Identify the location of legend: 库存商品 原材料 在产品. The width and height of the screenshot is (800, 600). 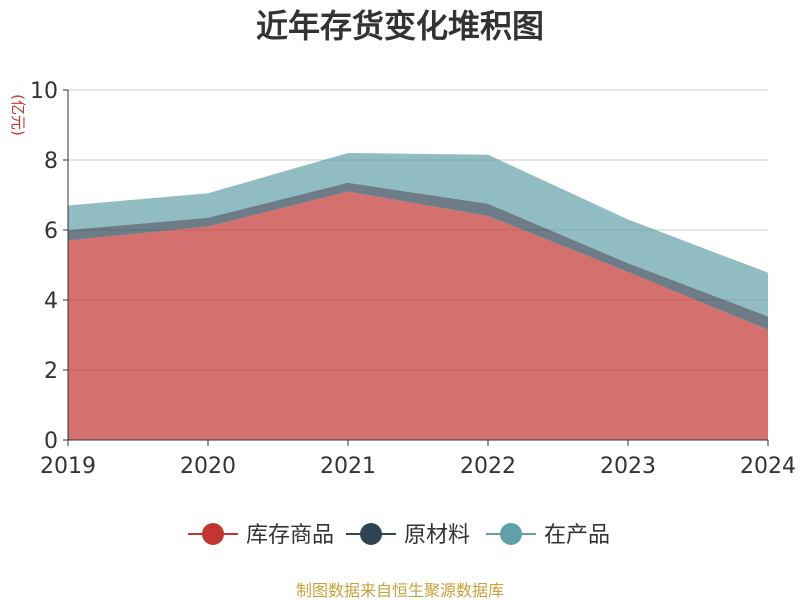
(399, 535).